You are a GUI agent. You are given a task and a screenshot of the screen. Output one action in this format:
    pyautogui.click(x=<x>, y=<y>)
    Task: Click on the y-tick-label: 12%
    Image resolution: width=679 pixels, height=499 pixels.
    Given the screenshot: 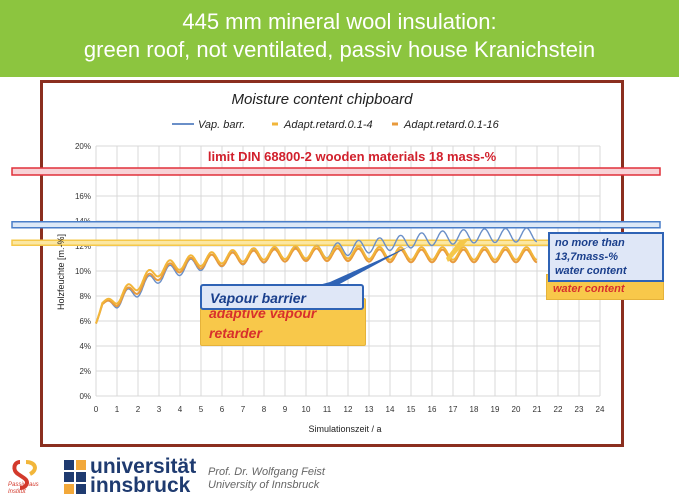 What is the action you would take?
    pyautogui.click(x=83, y=246)
    